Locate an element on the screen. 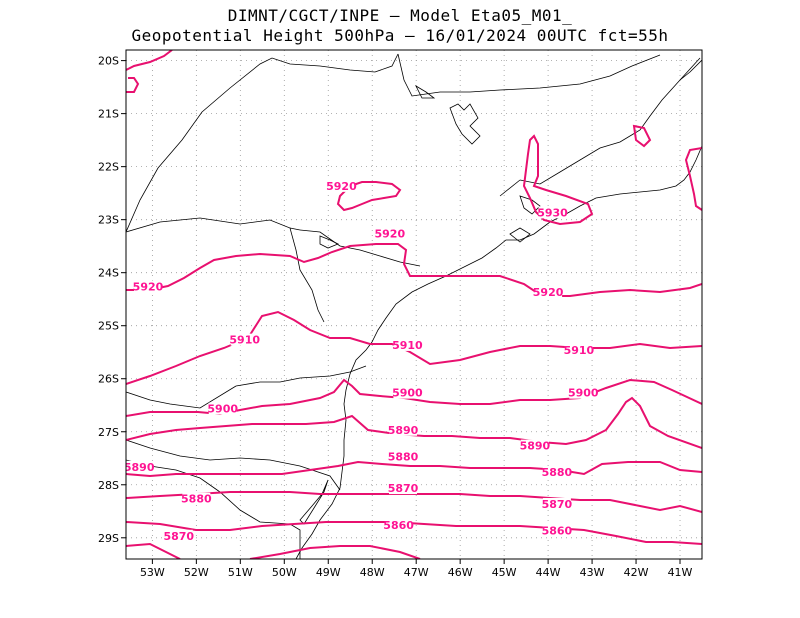  x-tick-label: 44W is located at coordinates (548, 572).